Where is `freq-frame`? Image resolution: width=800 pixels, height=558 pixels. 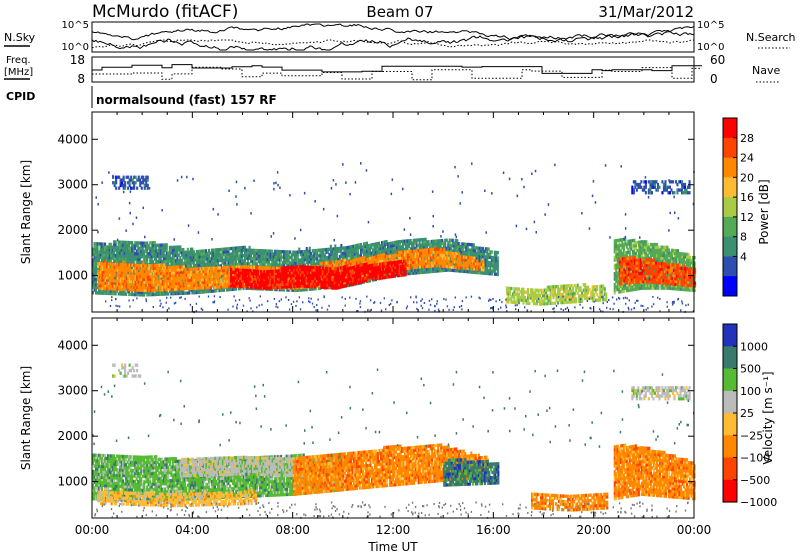 freq-frame is located at coordinates (393, 69).